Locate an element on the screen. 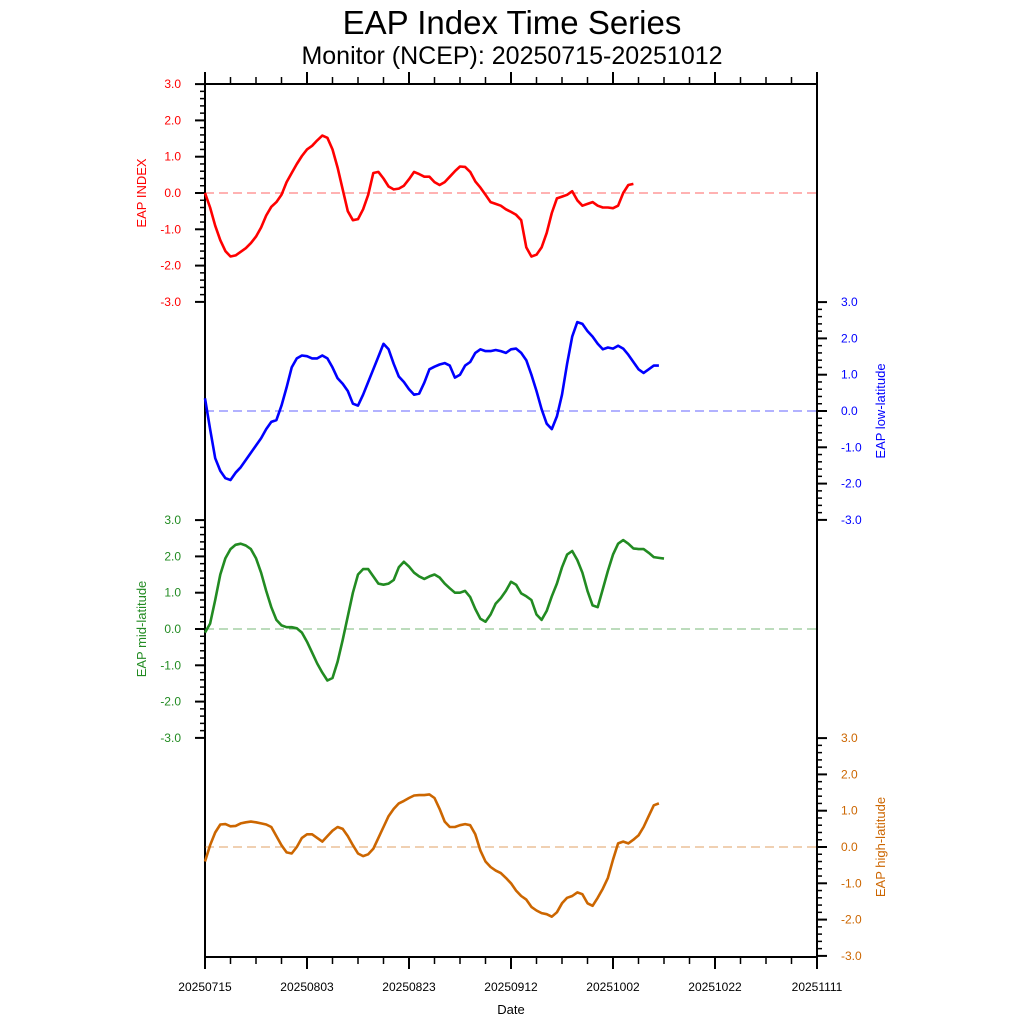 The image size is (1024, 1024). panel-ylabel: EAP high-latitude is located at coordinates (880, 847).